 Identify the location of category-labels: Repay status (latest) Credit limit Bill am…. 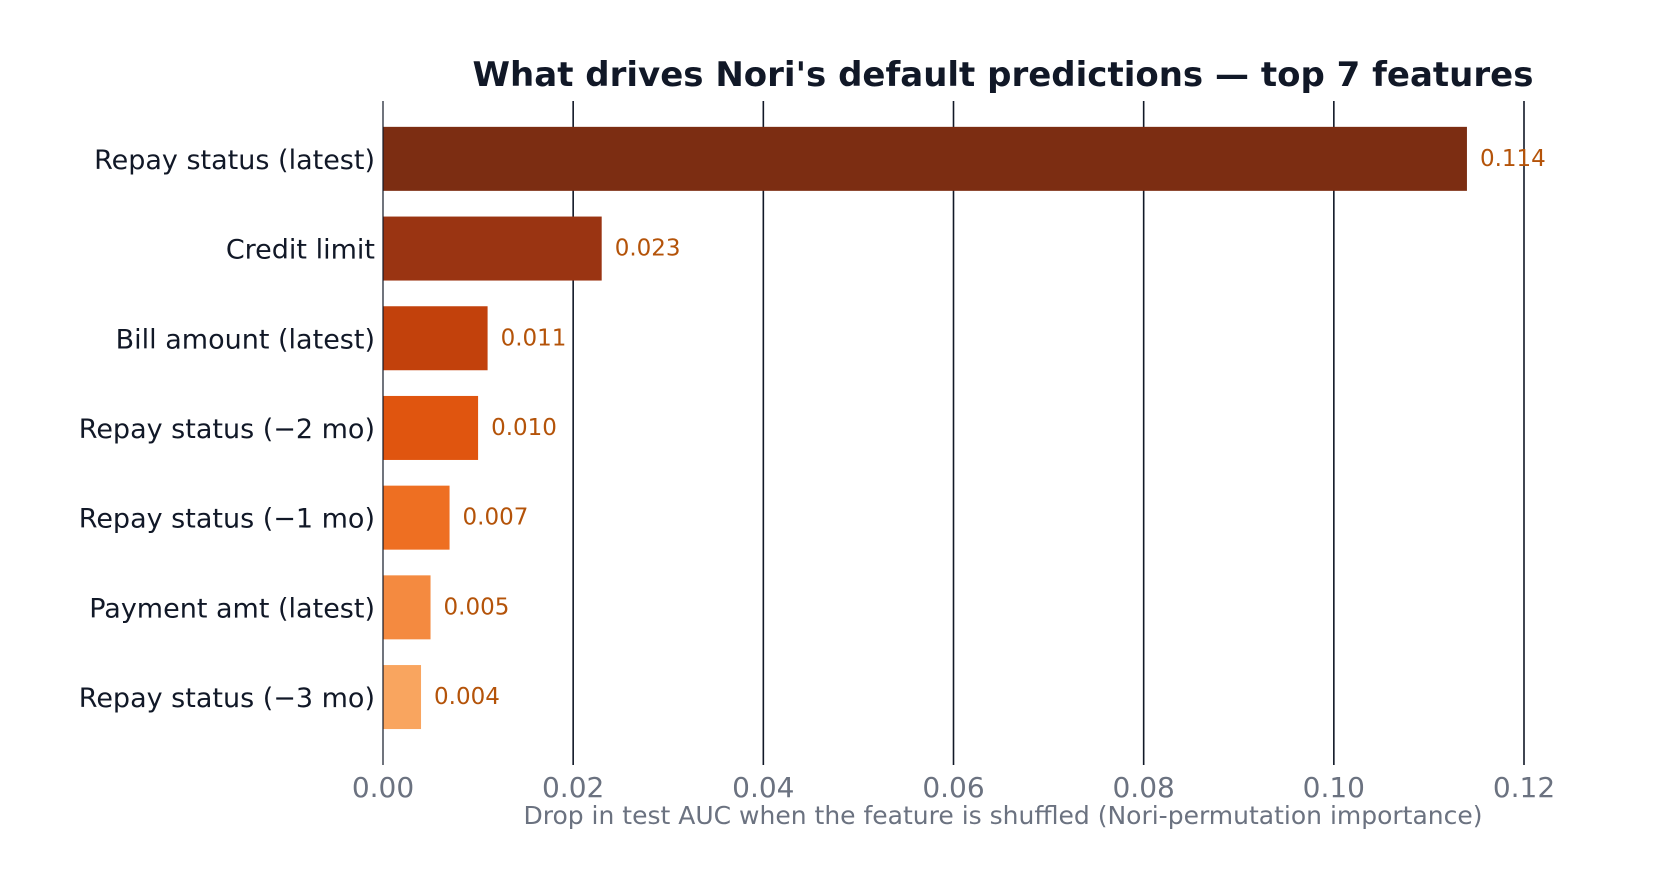
(227, 429).